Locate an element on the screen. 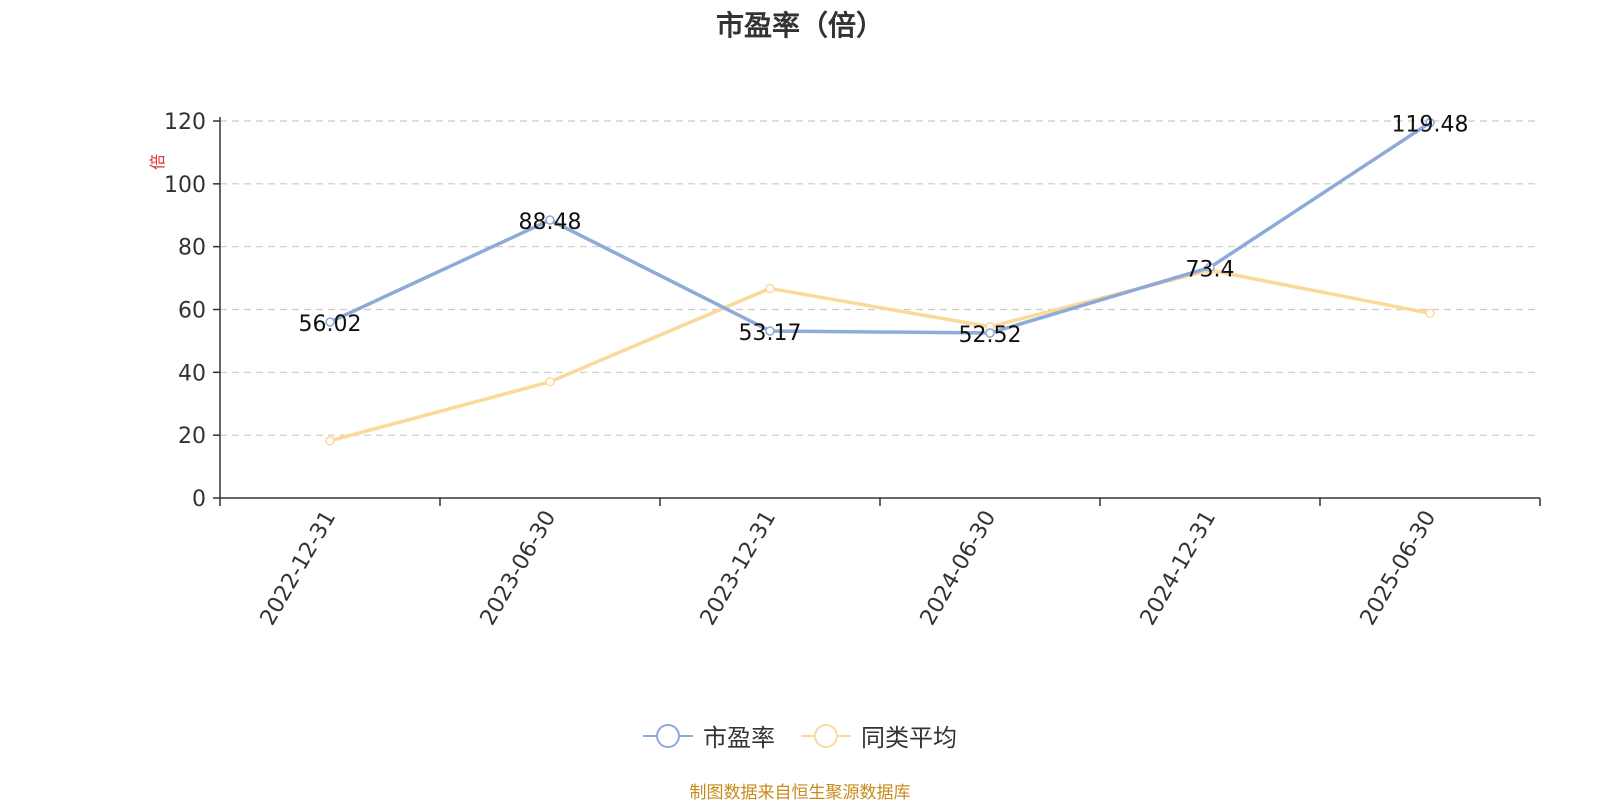 This screenshot has height=803, width=1600. data-label: 119.48 is located at coordinates (1430, 125).